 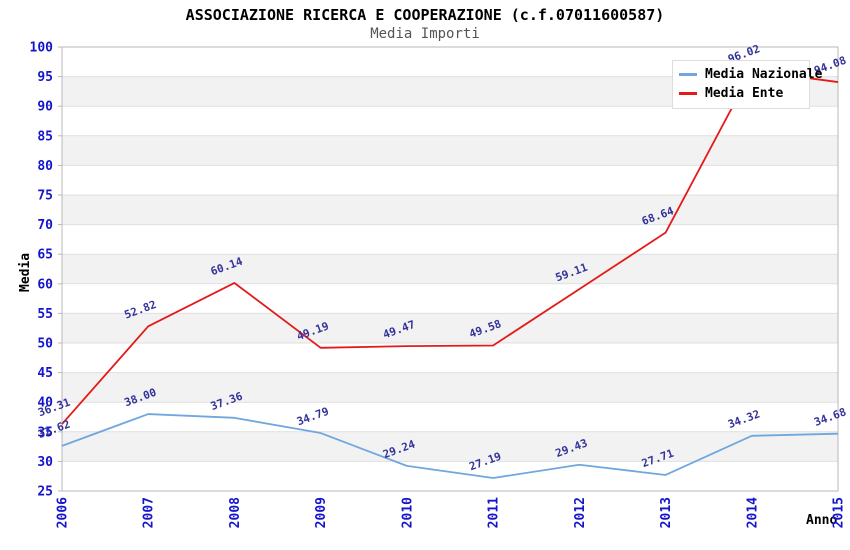 I want to click on y-tick-label: 65, so click(x=45, y=255).